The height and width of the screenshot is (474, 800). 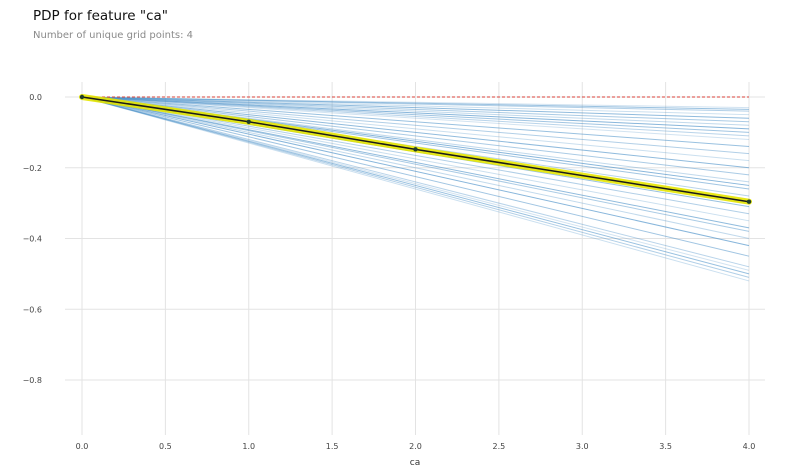 What do you see at coordinates (32, 380) in the screenshot?
I see `y-tick-label: −0.8` at bounding box center [32, 380].